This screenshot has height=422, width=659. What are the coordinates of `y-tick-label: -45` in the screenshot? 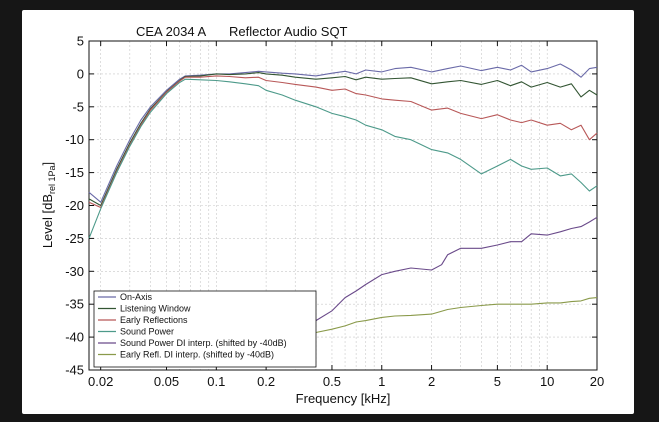 It's located at (74, 370).